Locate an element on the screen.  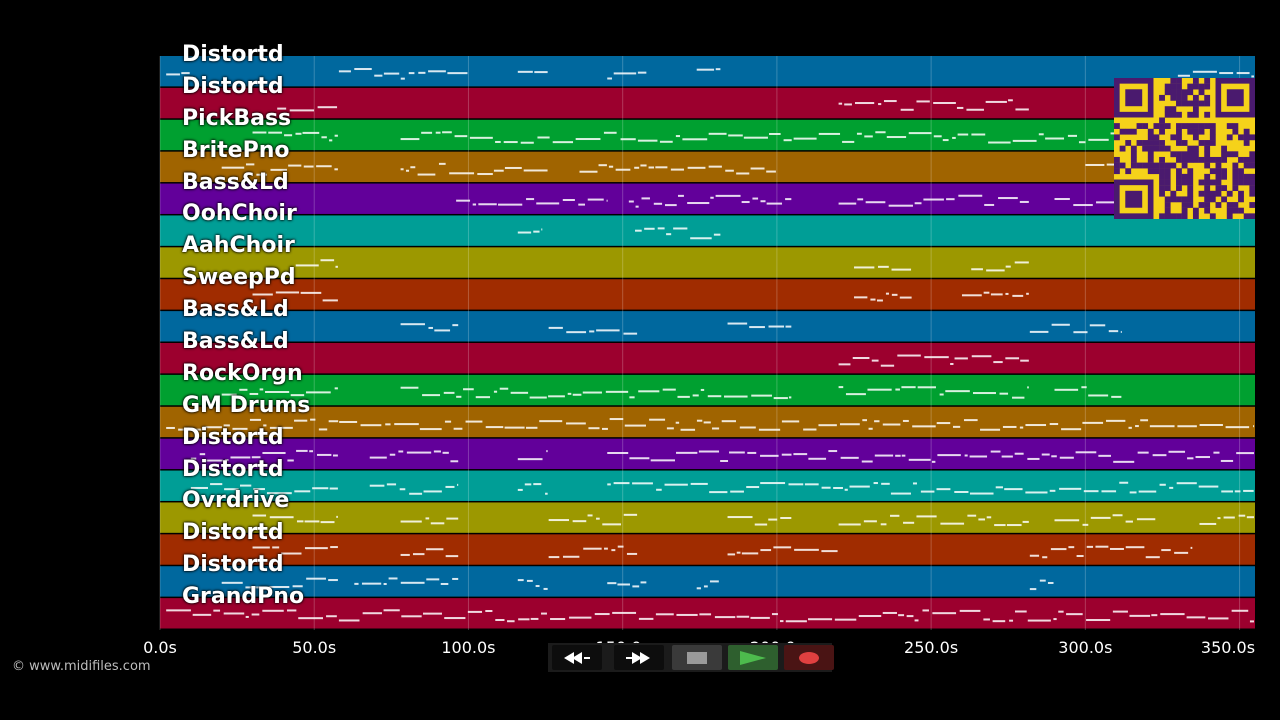
rewind-button is located at coordinates (577, 657).